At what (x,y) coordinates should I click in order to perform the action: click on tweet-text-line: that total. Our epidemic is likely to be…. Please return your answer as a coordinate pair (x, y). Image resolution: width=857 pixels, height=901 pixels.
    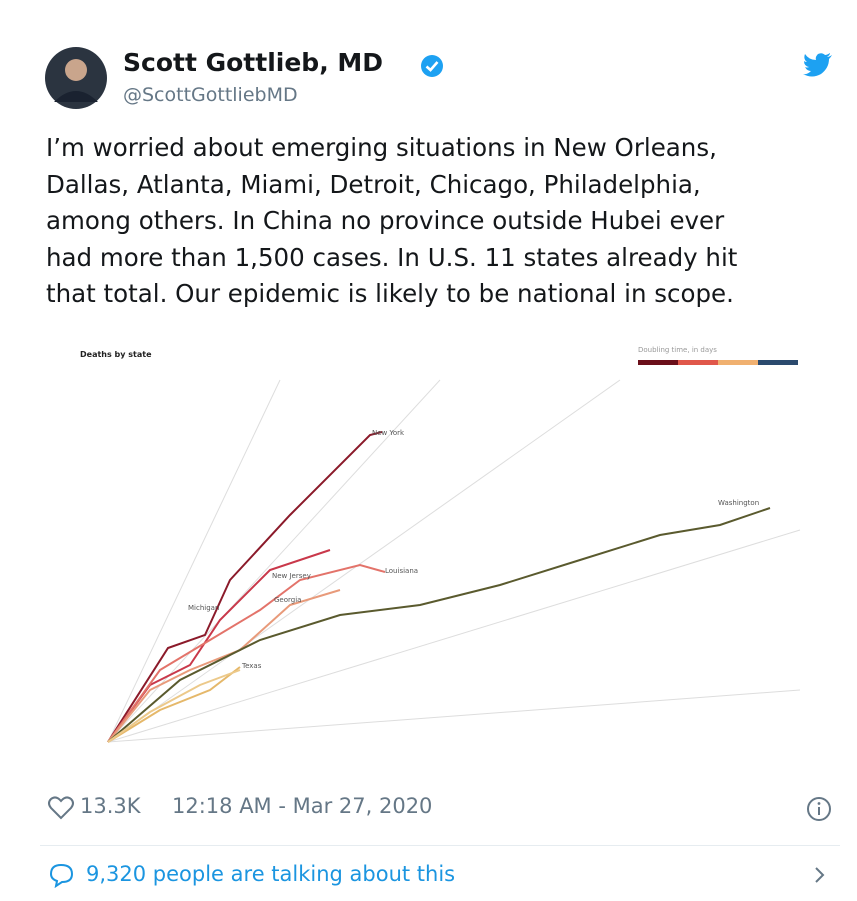
    Looking at the image, I should click on (390, 293).